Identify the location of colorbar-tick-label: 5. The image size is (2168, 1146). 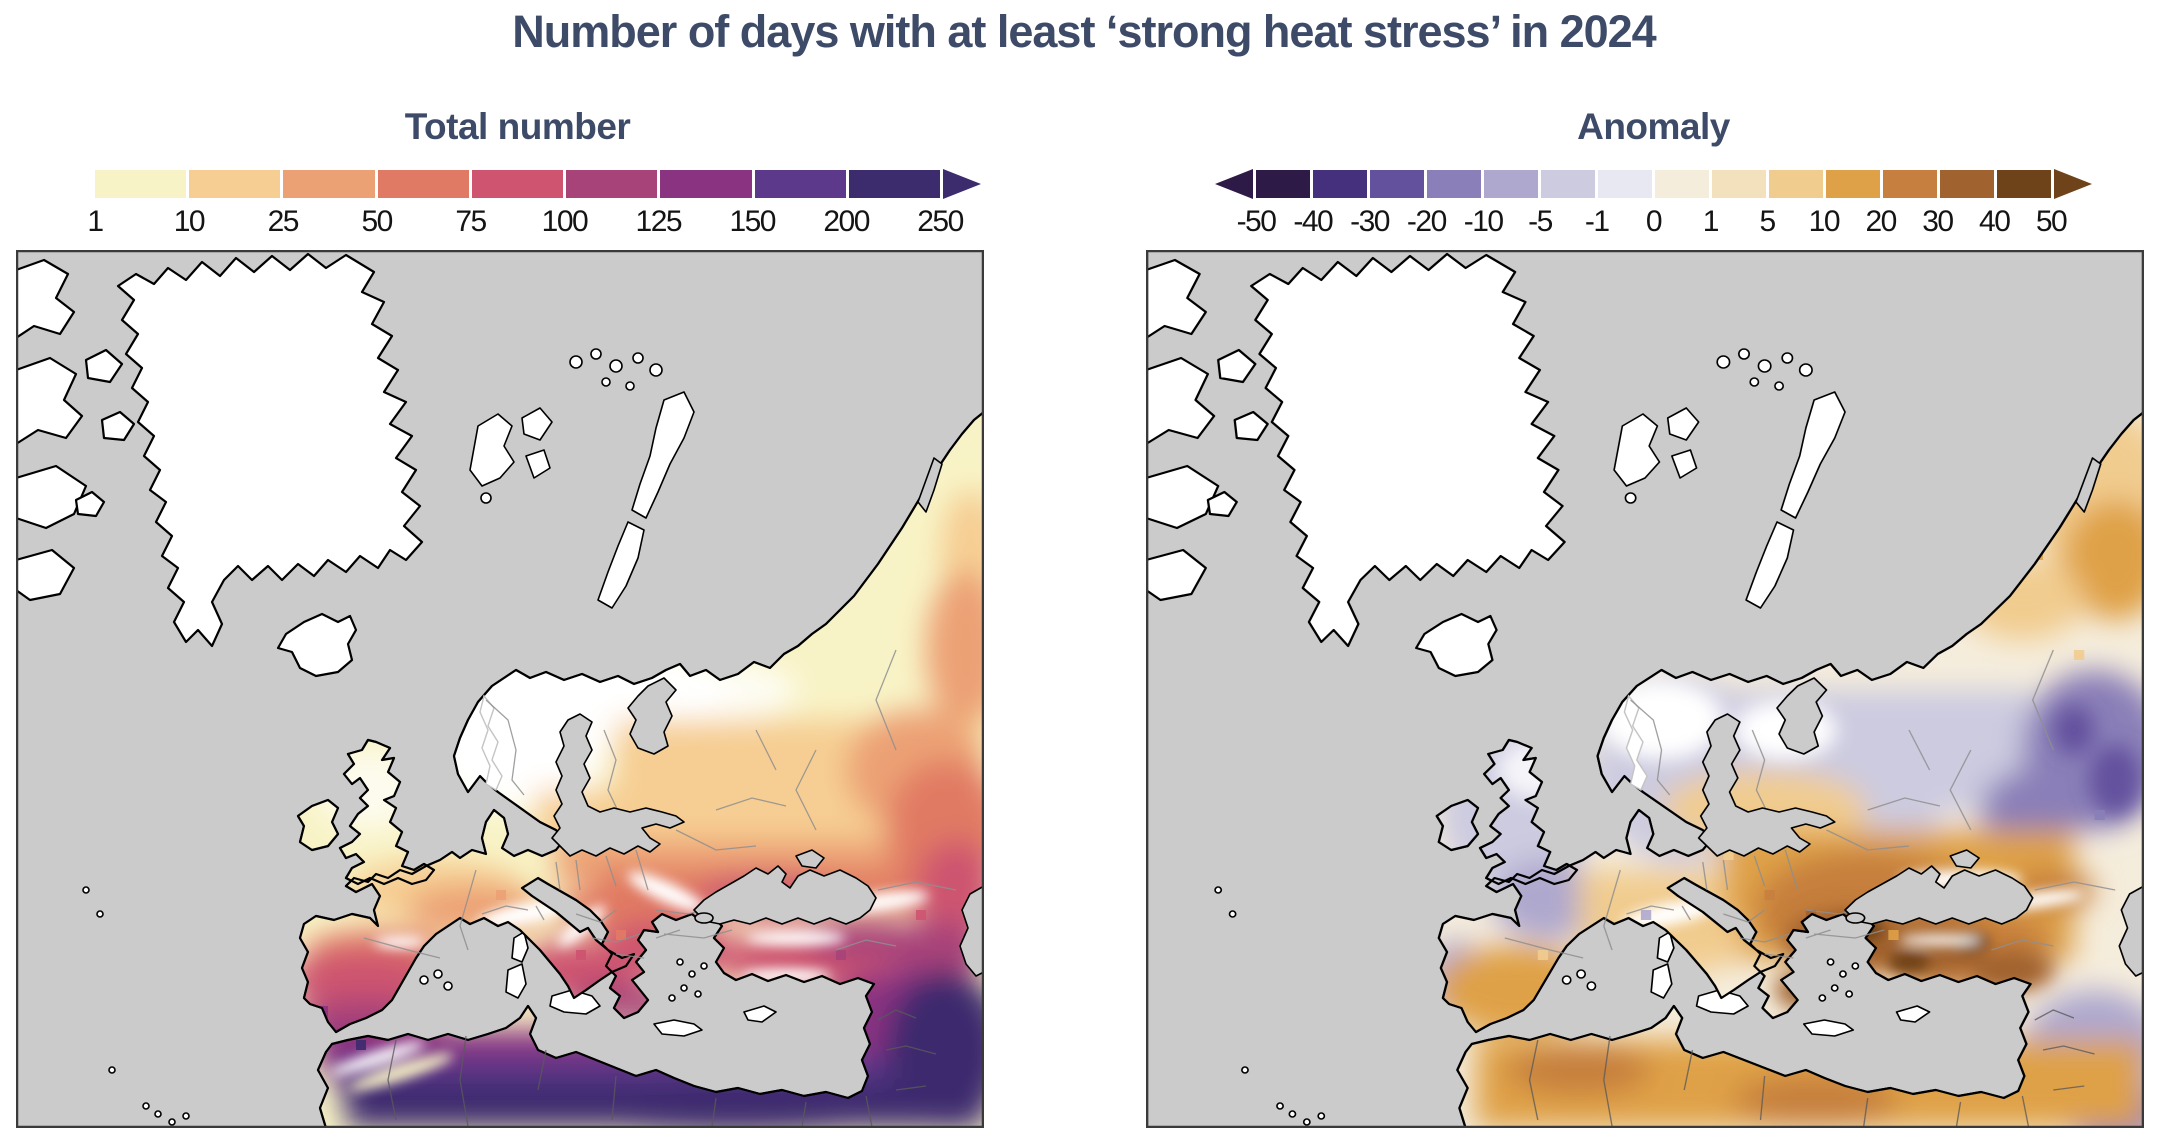
(1767, 221).